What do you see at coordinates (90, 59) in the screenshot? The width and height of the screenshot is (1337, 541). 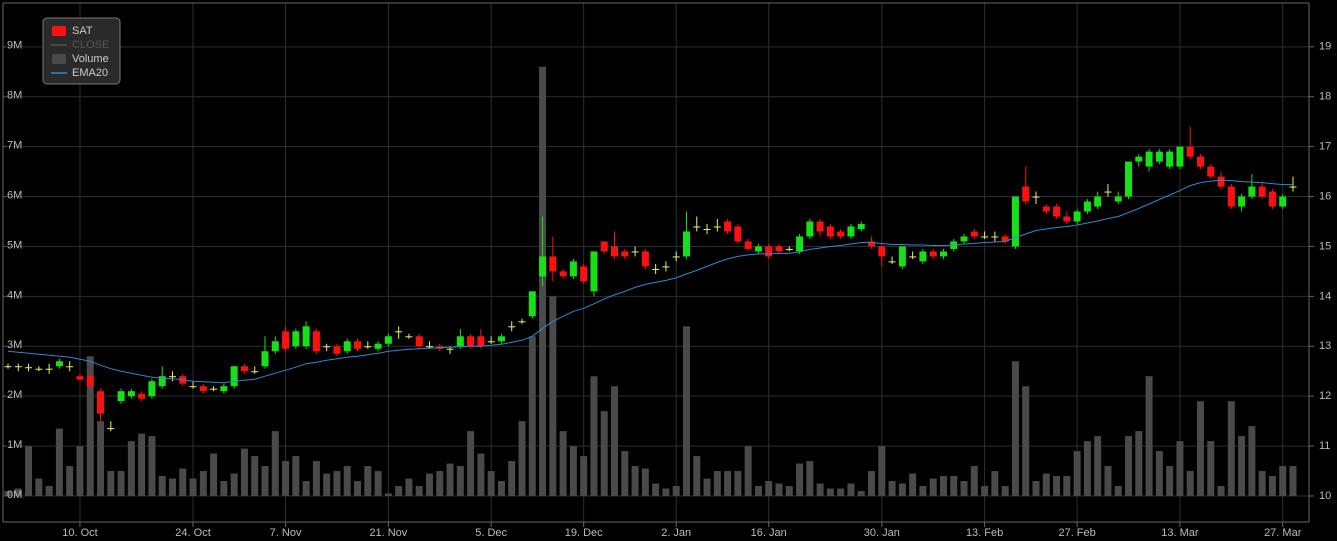 I see `legend-label: Volume` at bounding box center [90, 59].